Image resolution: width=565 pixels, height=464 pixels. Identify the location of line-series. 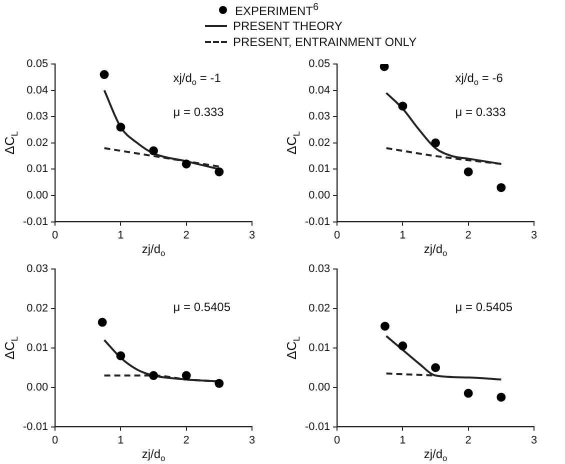
(443, 357).